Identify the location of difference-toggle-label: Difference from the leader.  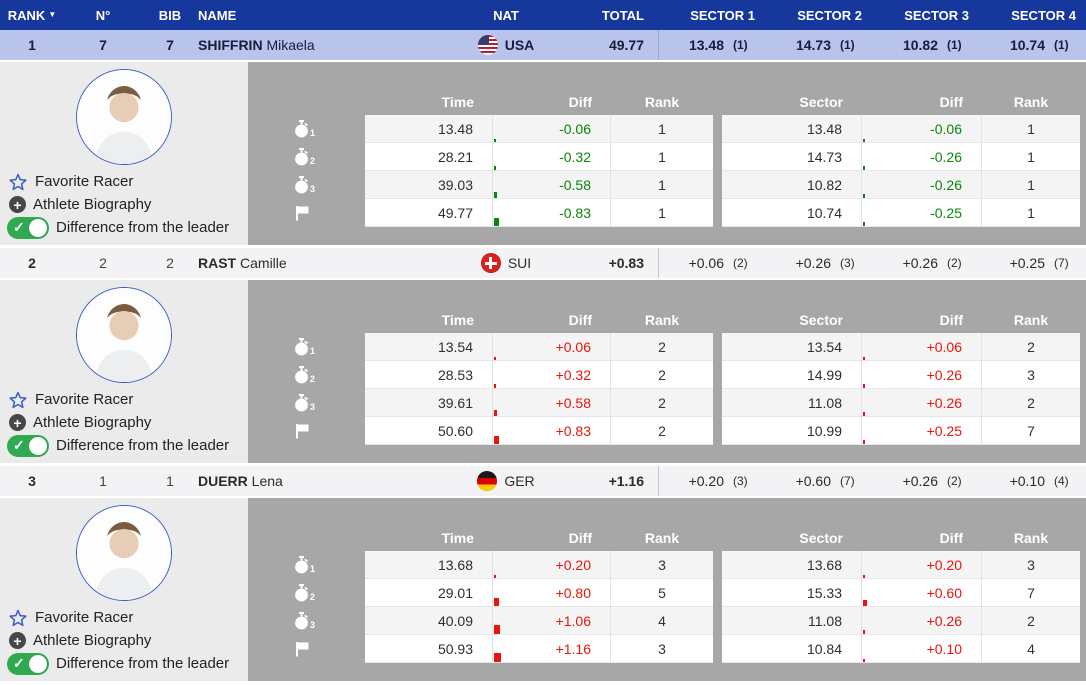
(143, 227).